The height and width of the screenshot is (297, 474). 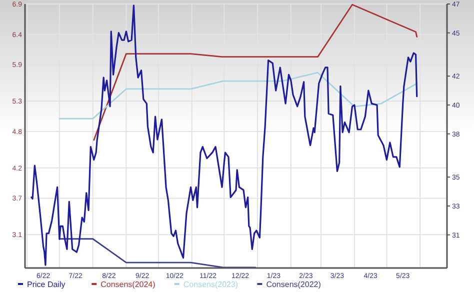 I want to click on legend-label: Price Daily, so click(x=46, y=284).